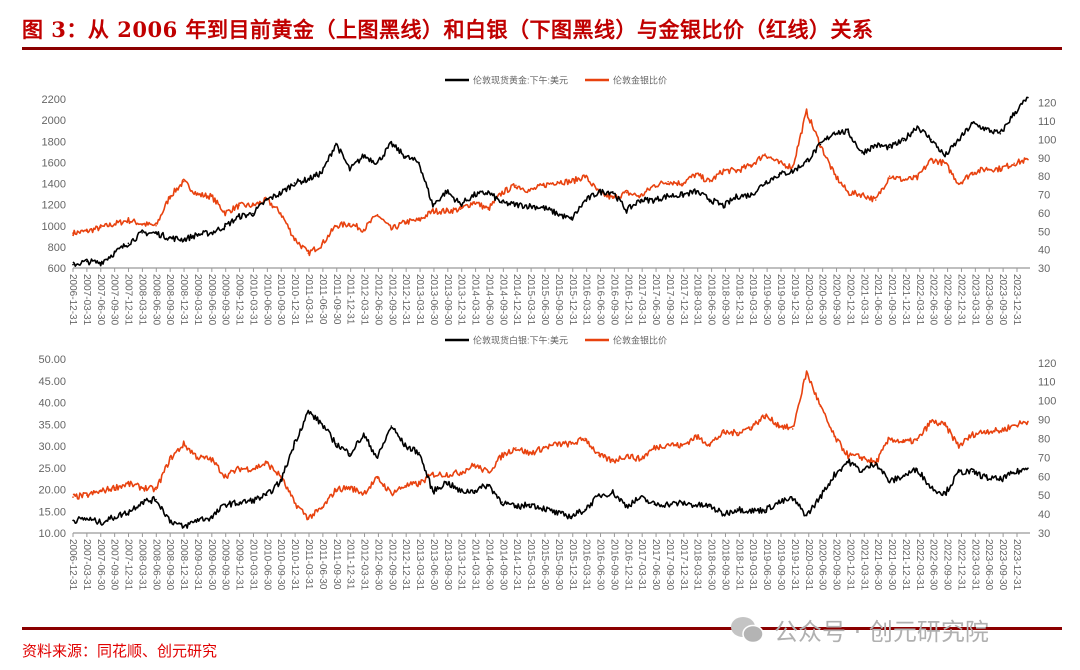 This screenshot has height=670, width=1080. I want to click on y-left-tick-label: 600, so click(57, 269).